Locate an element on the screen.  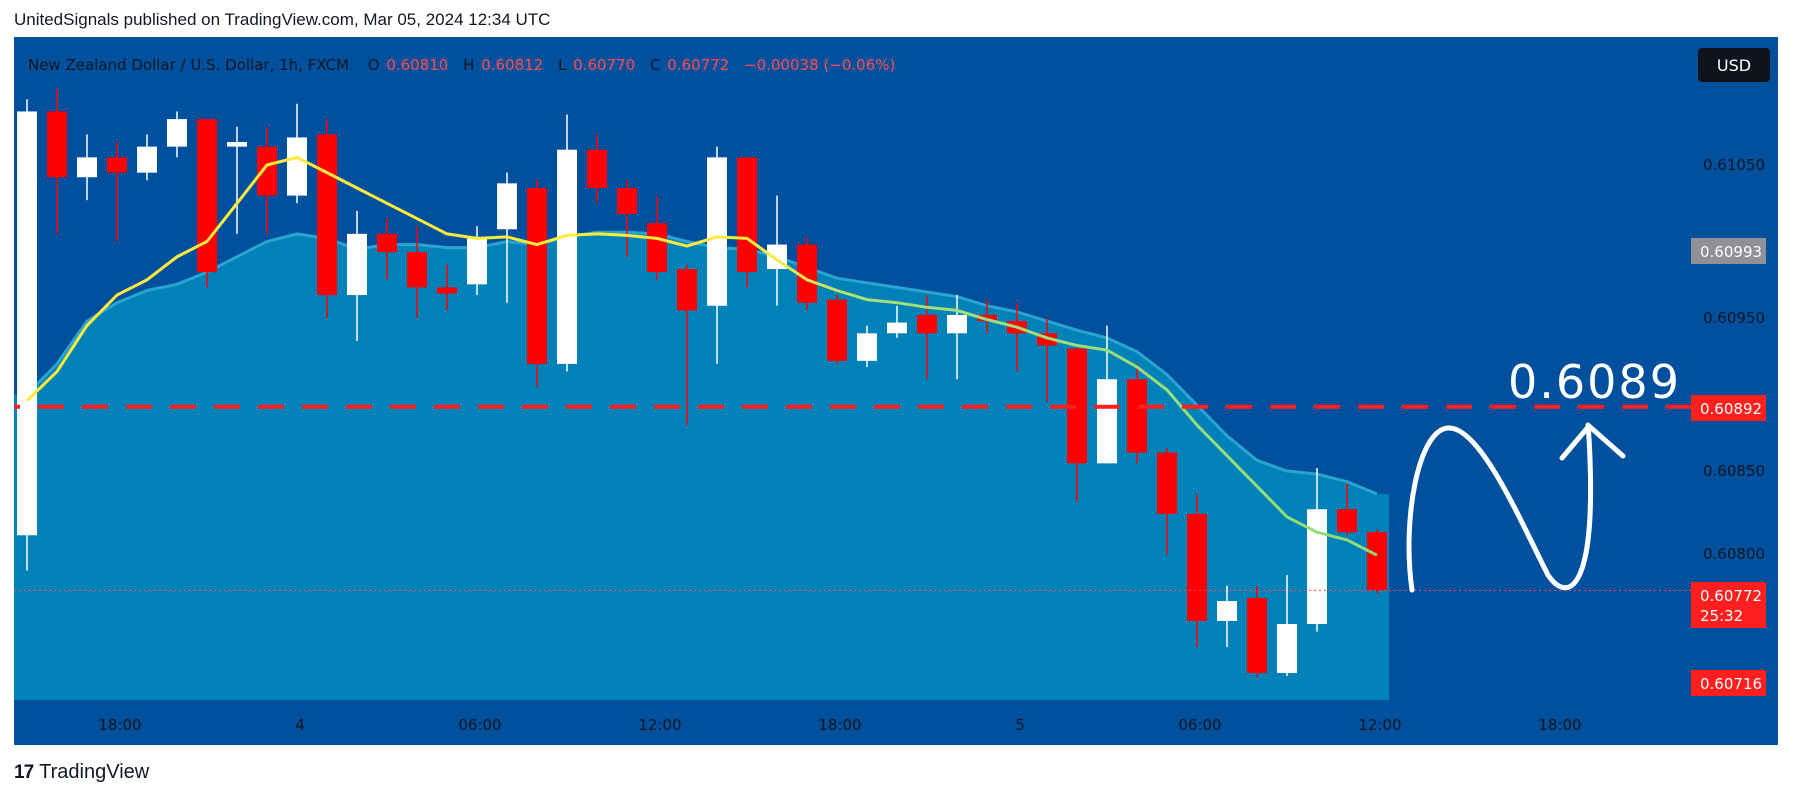
svg-text: 0.60716 is located at coordinates (1731, 684).